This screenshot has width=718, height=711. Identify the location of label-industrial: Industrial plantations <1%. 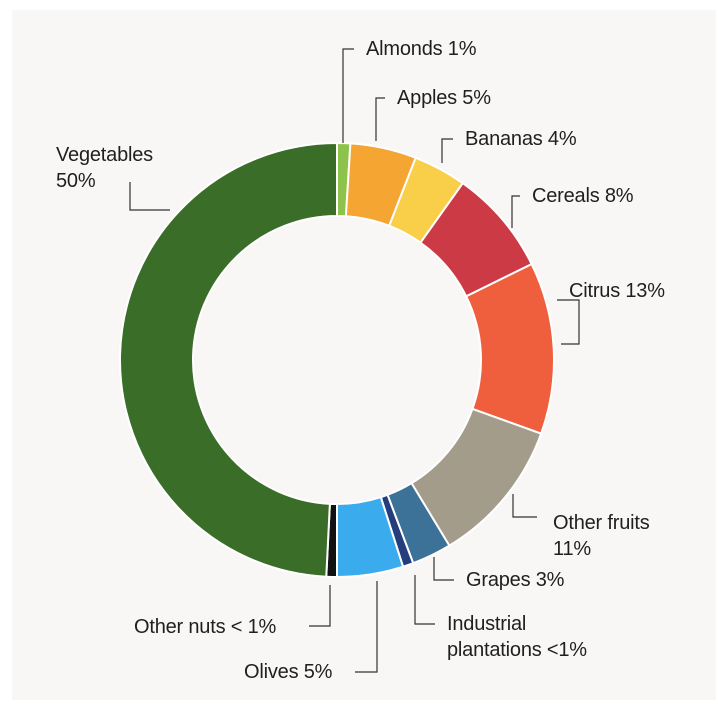
(517, 637).